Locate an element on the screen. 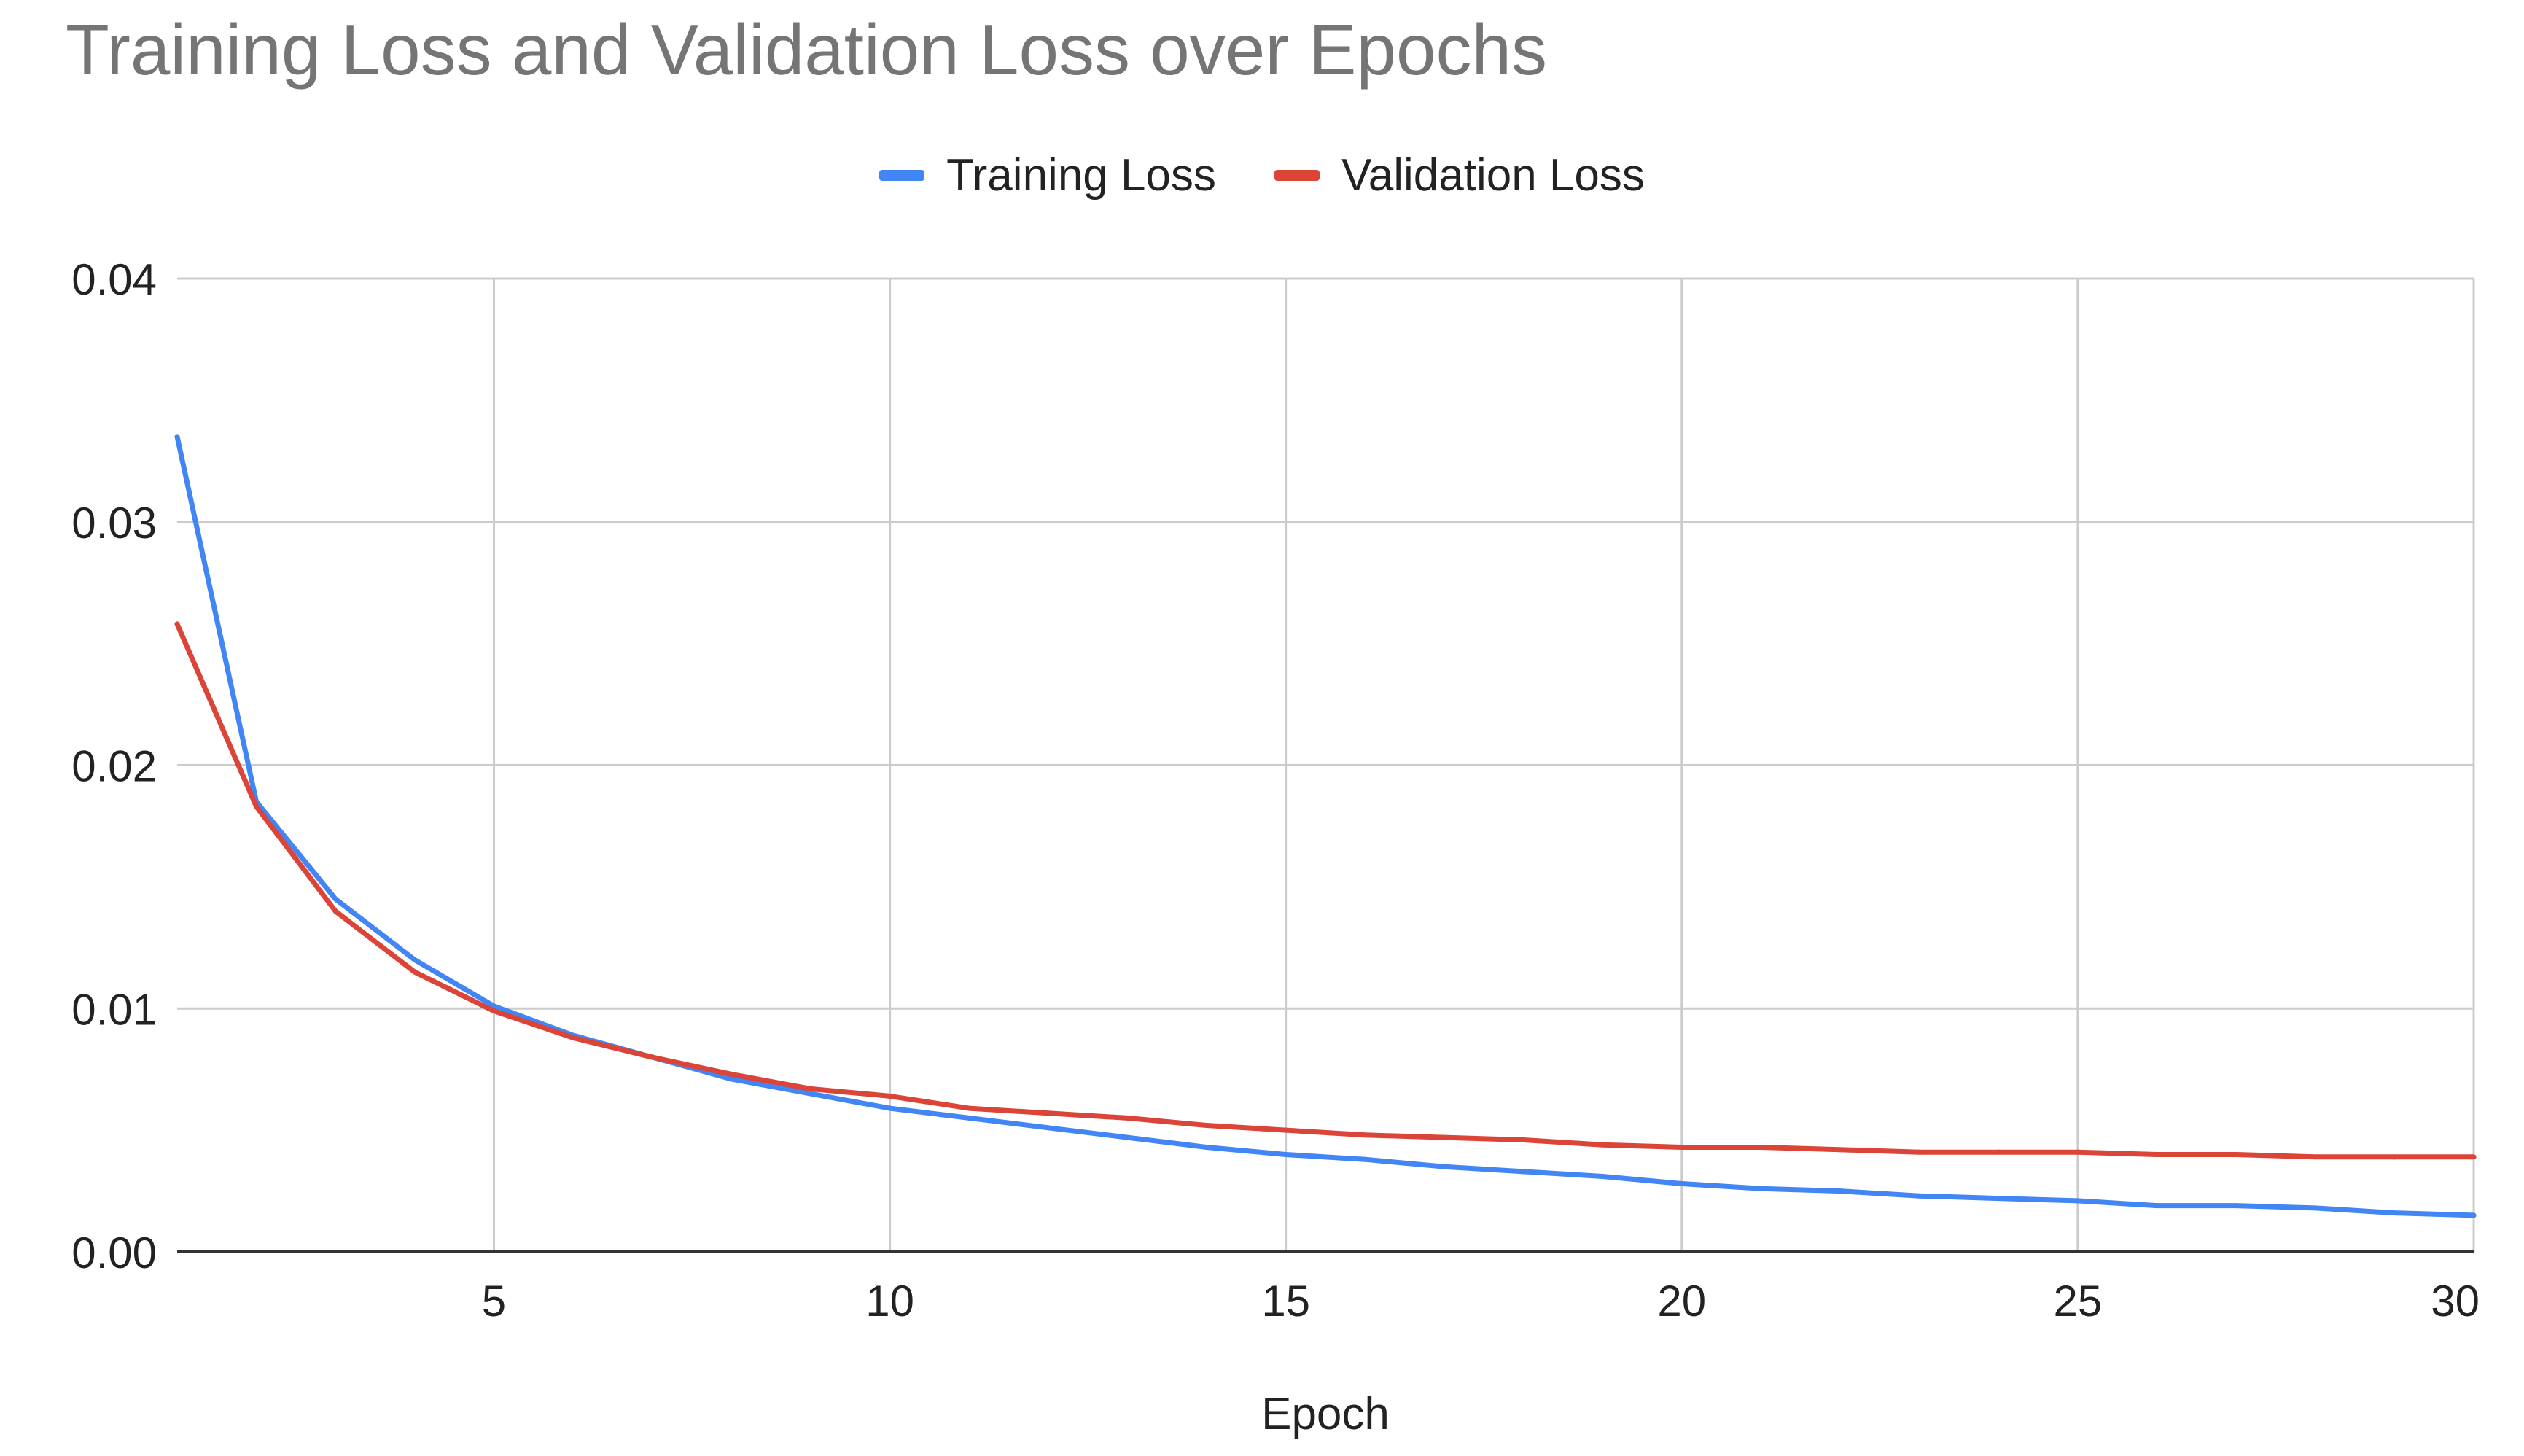 The image size is (2524, 1456). legend-item-training-loss: Training Loss is located at coordinates (1047, 175).